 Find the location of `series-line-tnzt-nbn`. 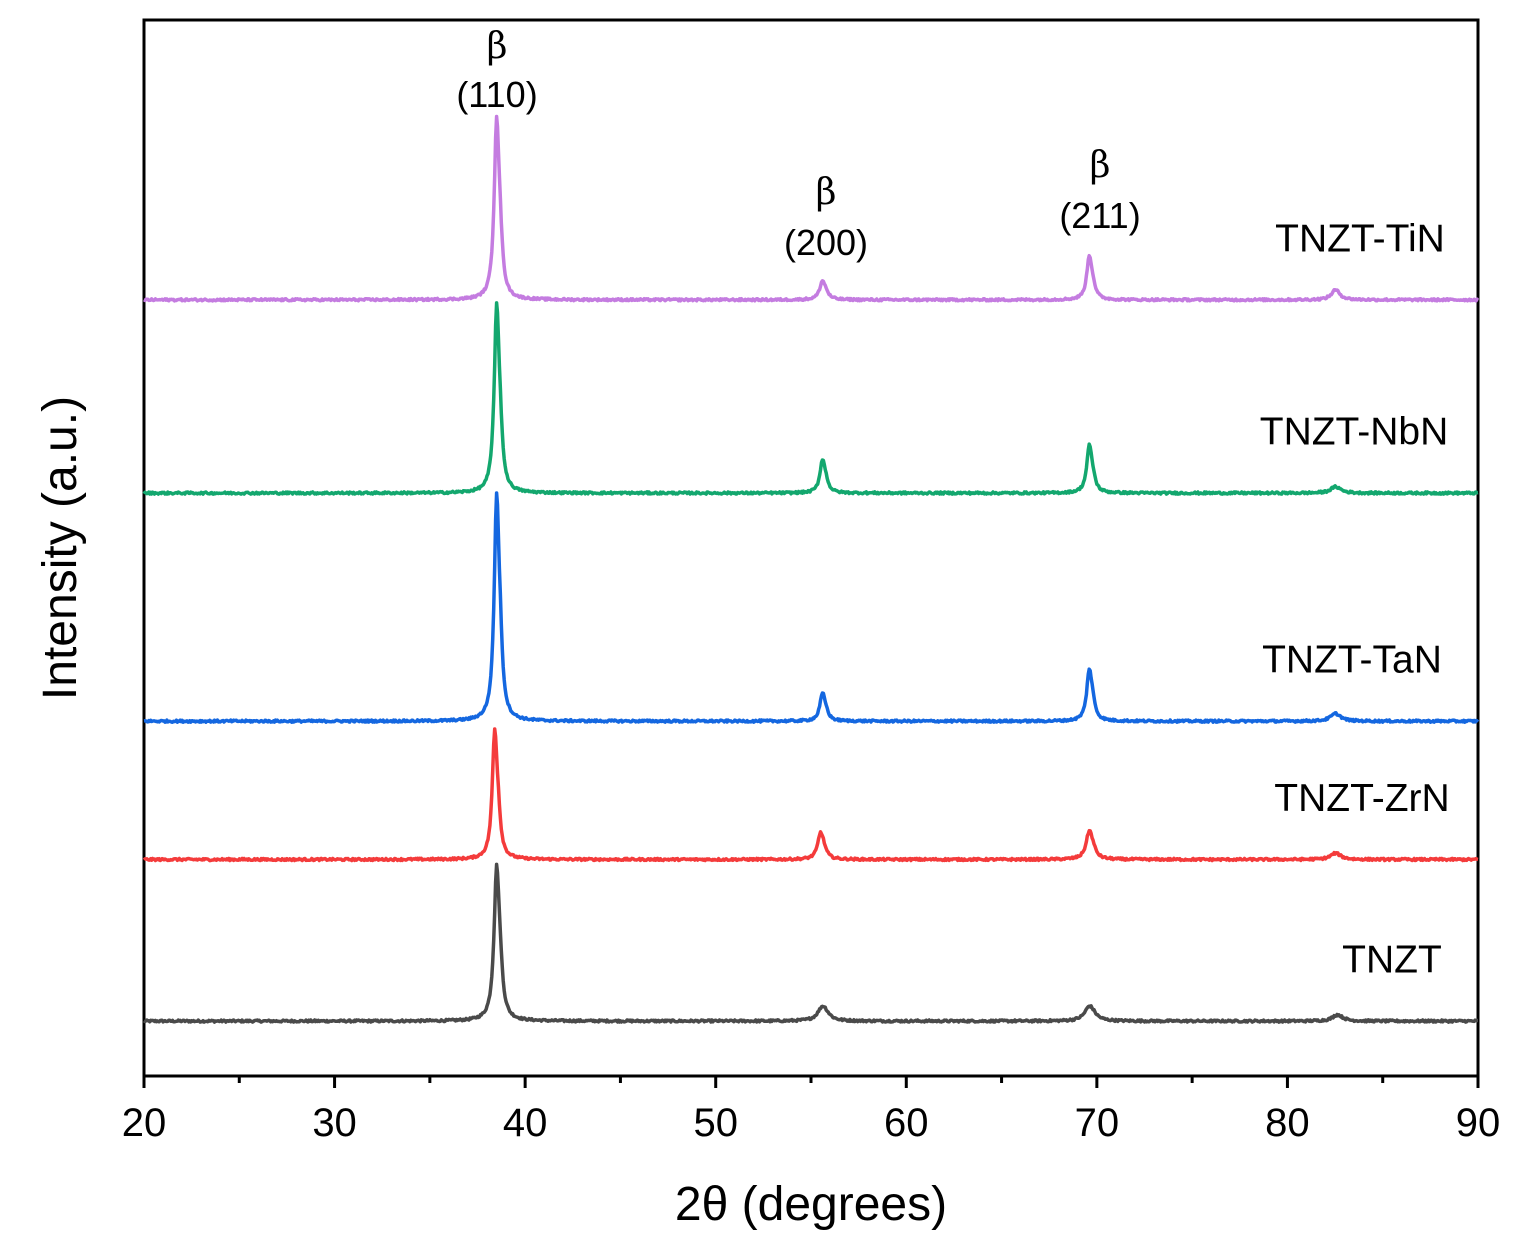

series-line-tnzt-nbn is located at coordinates (810, 398).